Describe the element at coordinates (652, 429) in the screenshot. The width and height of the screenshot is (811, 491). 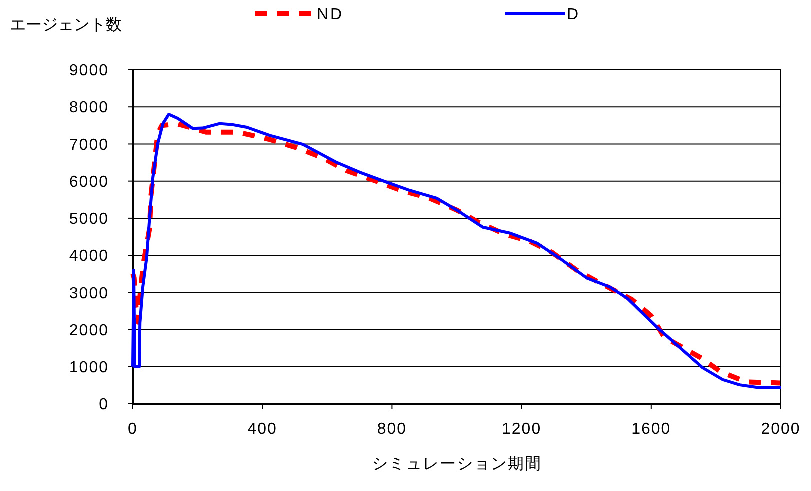
I see `x-tick-label: 1600` at that location.